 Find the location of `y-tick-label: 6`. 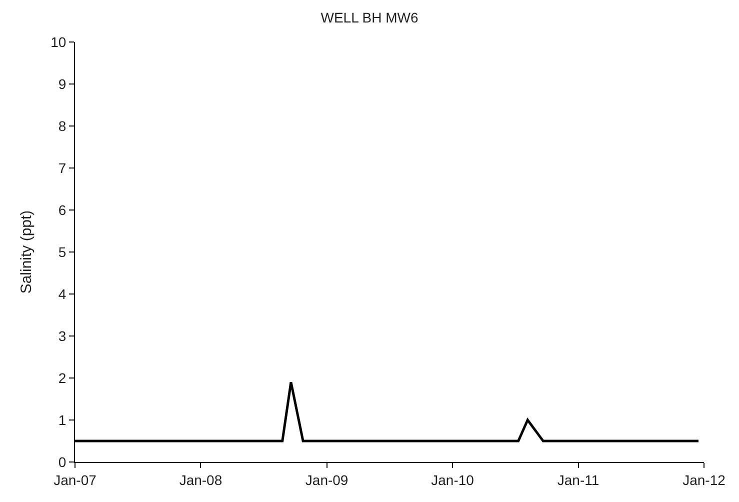

y-tick-label: 6 is located at coordinates (62, 210).